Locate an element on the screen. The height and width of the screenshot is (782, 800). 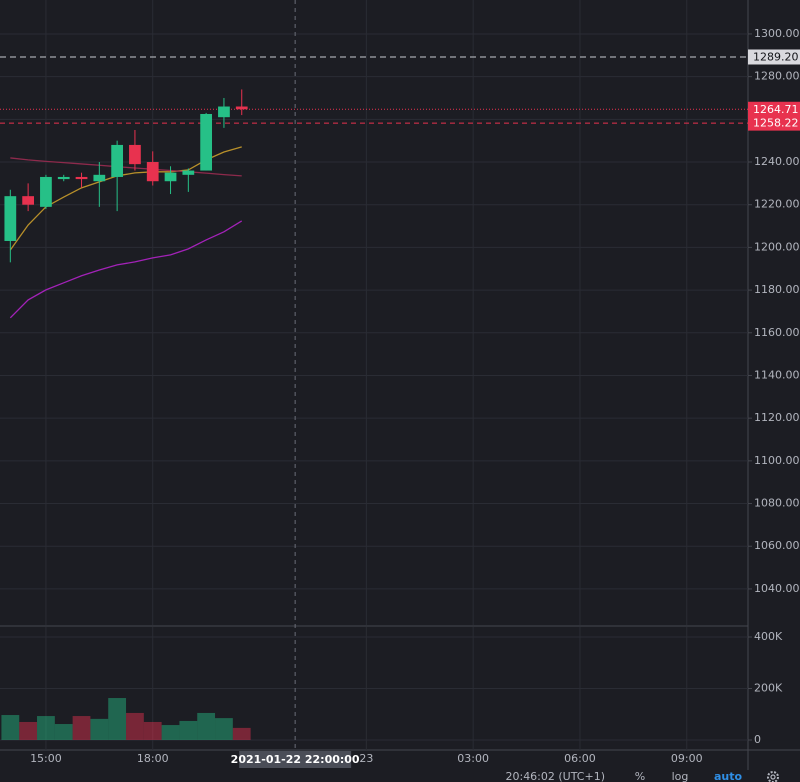
y-tick-label: 1280.00 is located at coordinates (777, 76).